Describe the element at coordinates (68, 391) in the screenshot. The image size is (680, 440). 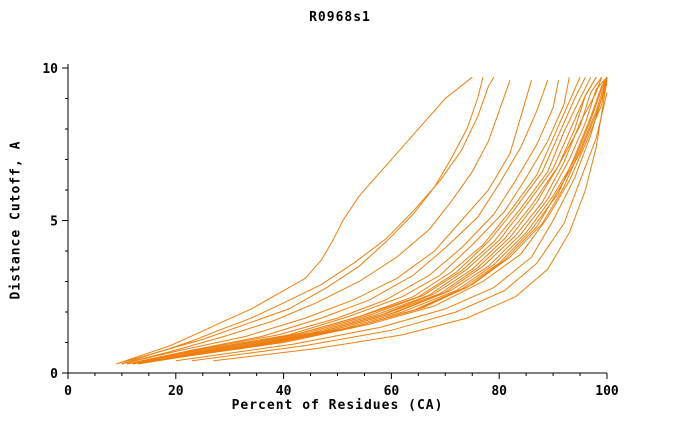
I see `x-tick-label: 0` at that location.